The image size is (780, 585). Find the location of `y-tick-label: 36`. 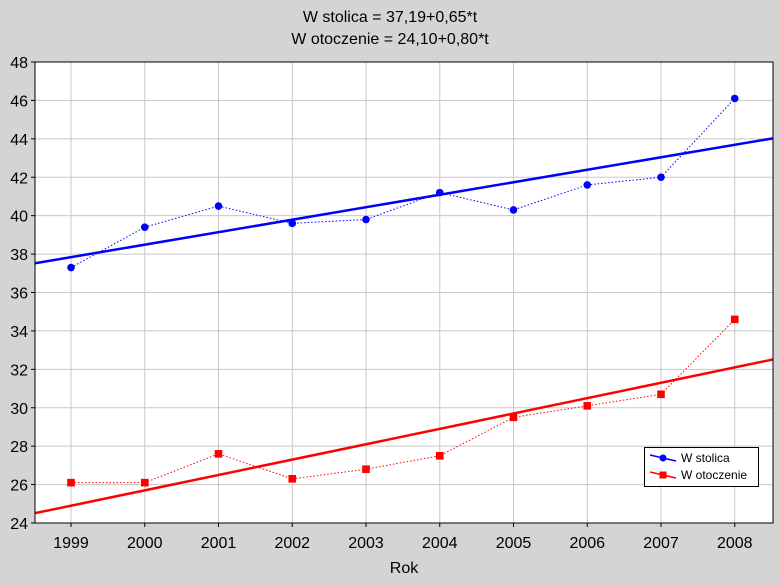

y-tick-label: 36 is located at coordinates (19, 294).